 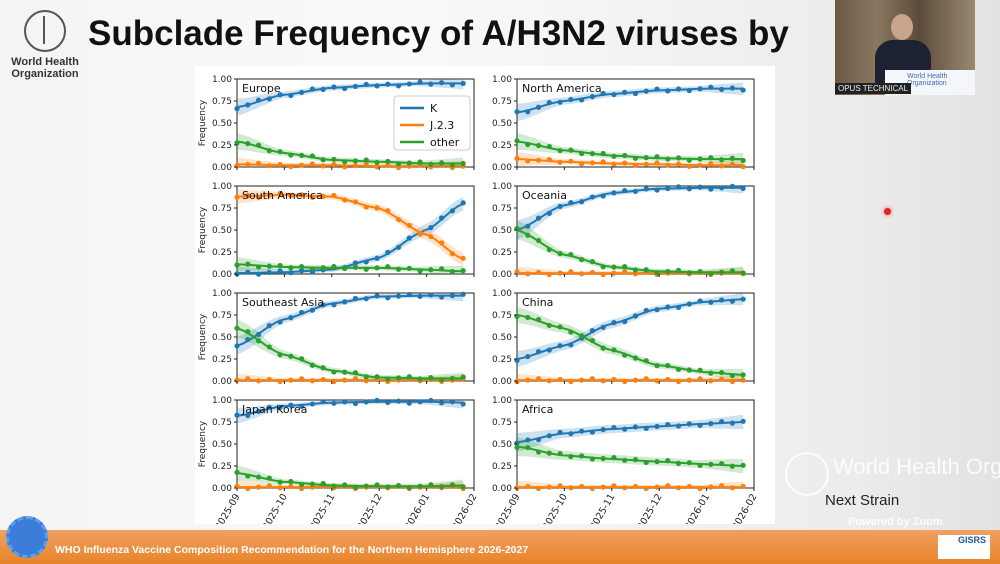 I want to click on speaker-video: World Health Organization OPUS TECHNICAL, so click(x=905, y=47).